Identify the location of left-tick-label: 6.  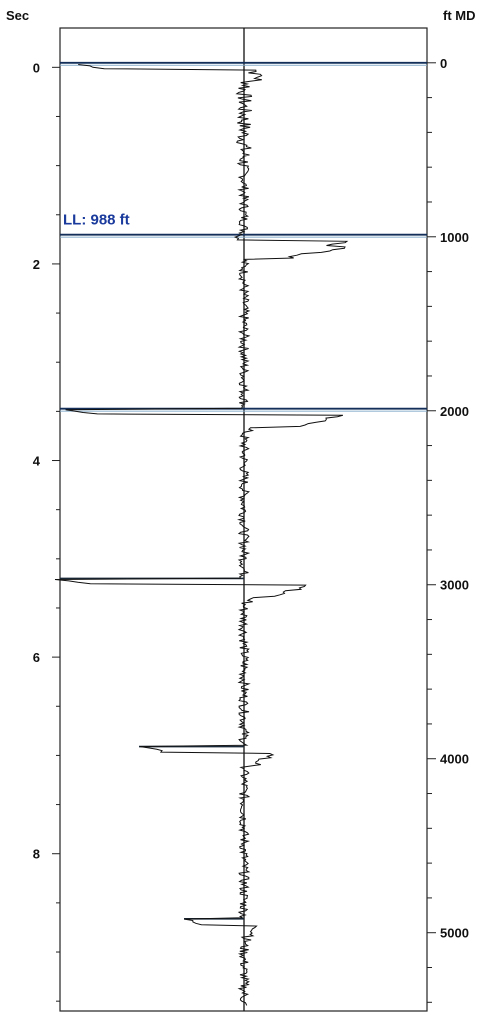
(36, 657).